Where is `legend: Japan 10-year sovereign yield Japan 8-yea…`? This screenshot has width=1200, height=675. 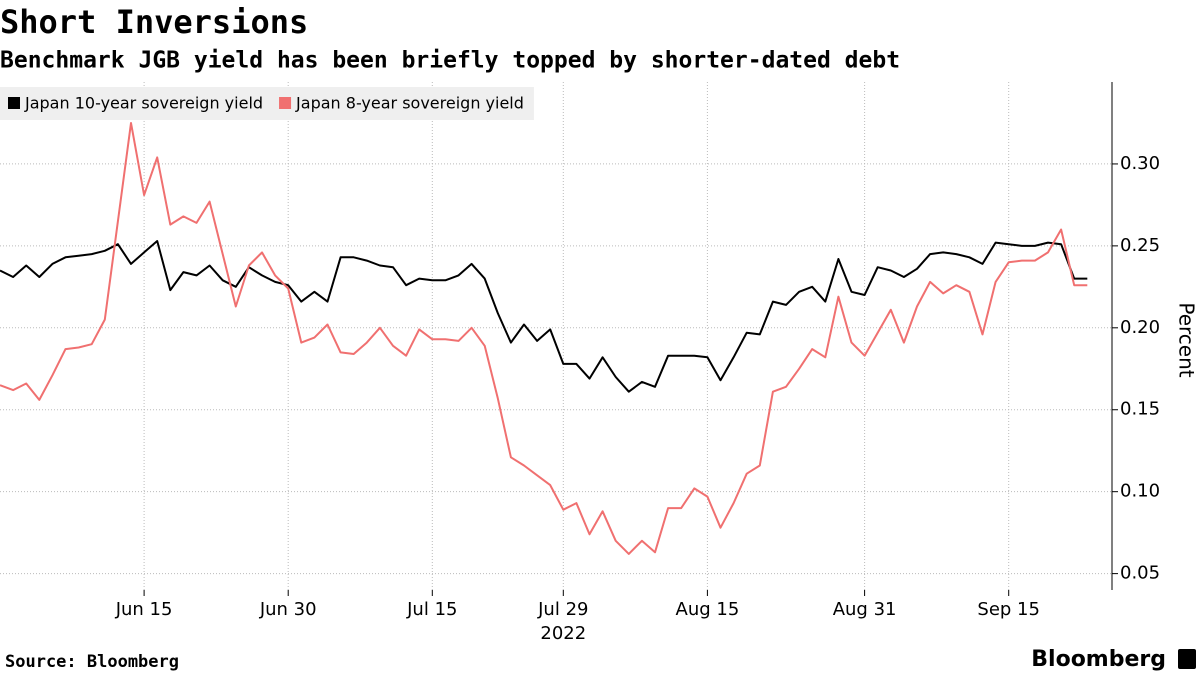 legend: Japan 10-year sovereign yield Japan 8-yea… is located at coordinates (267, 103).